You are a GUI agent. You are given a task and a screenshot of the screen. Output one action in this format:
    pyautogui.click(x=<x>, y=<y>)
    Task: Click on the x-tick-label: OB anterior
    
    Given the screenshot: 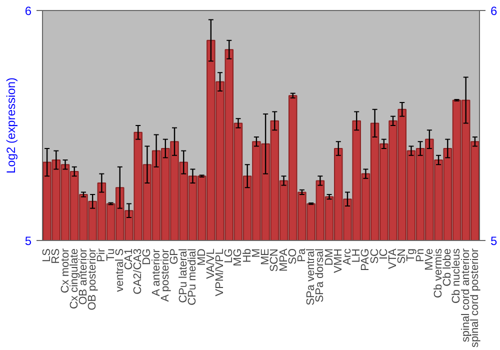 What is the action you would take?
    pyautogui.click(x=83, y=276)
    